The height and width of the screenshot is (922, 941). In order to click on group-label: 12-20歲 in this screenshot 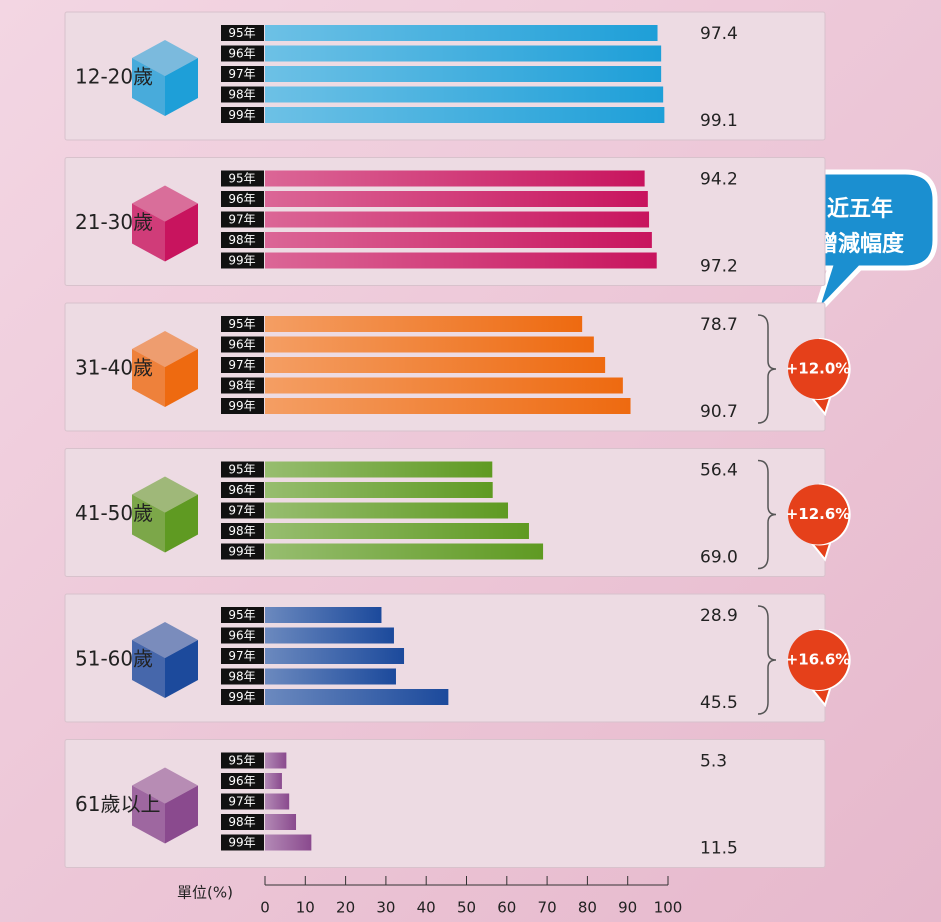, I will do `click(114, 77)`.